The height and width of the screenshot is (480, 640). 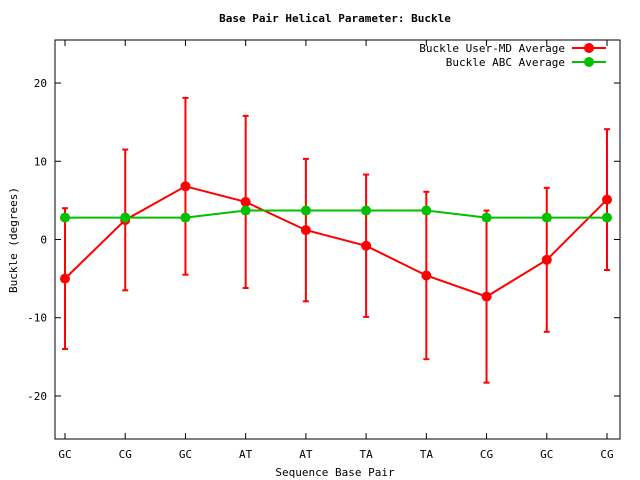 I want to click on y-tick-label: -10, so click(x=37, y=318).